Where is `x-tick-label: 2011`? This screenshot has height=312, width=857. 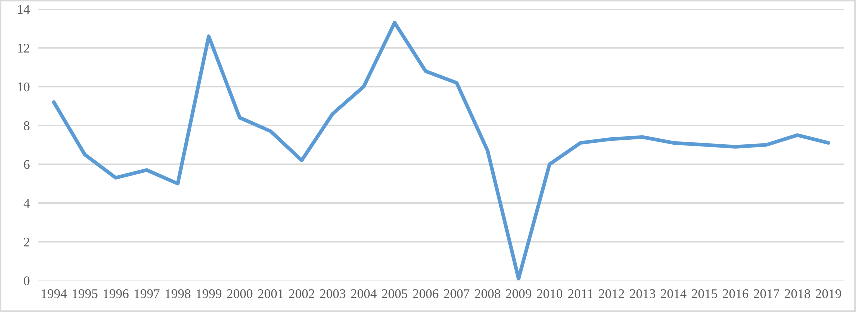 x-tick-label: 2011 is located at coordinates (580, 294).